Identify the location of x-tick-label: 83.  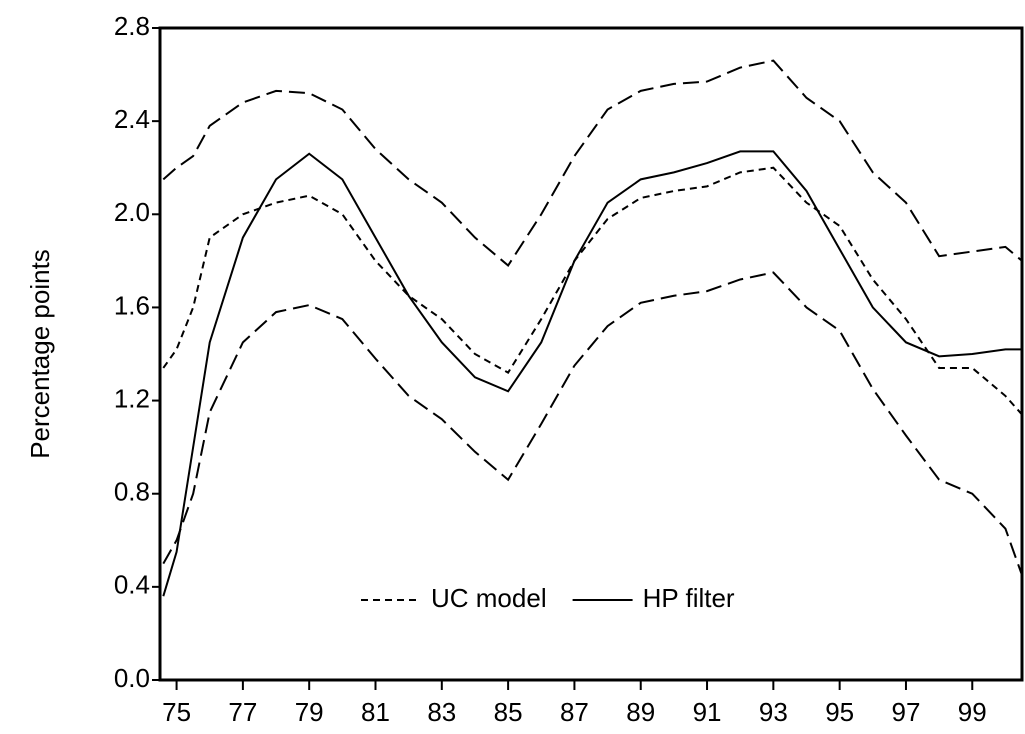
(441, 712).